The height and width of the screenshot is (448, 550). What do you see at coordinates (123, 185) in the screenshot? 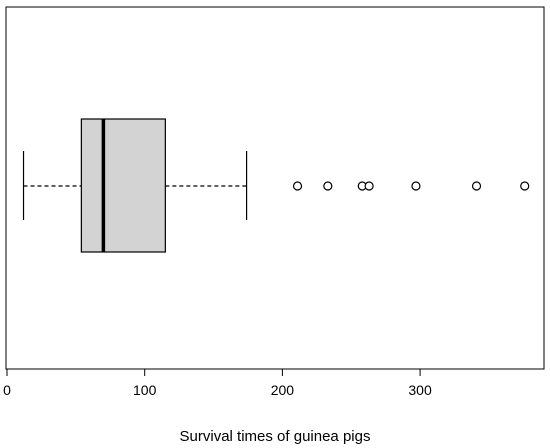
I see `iqr-box` at bounding box center [123, 185].